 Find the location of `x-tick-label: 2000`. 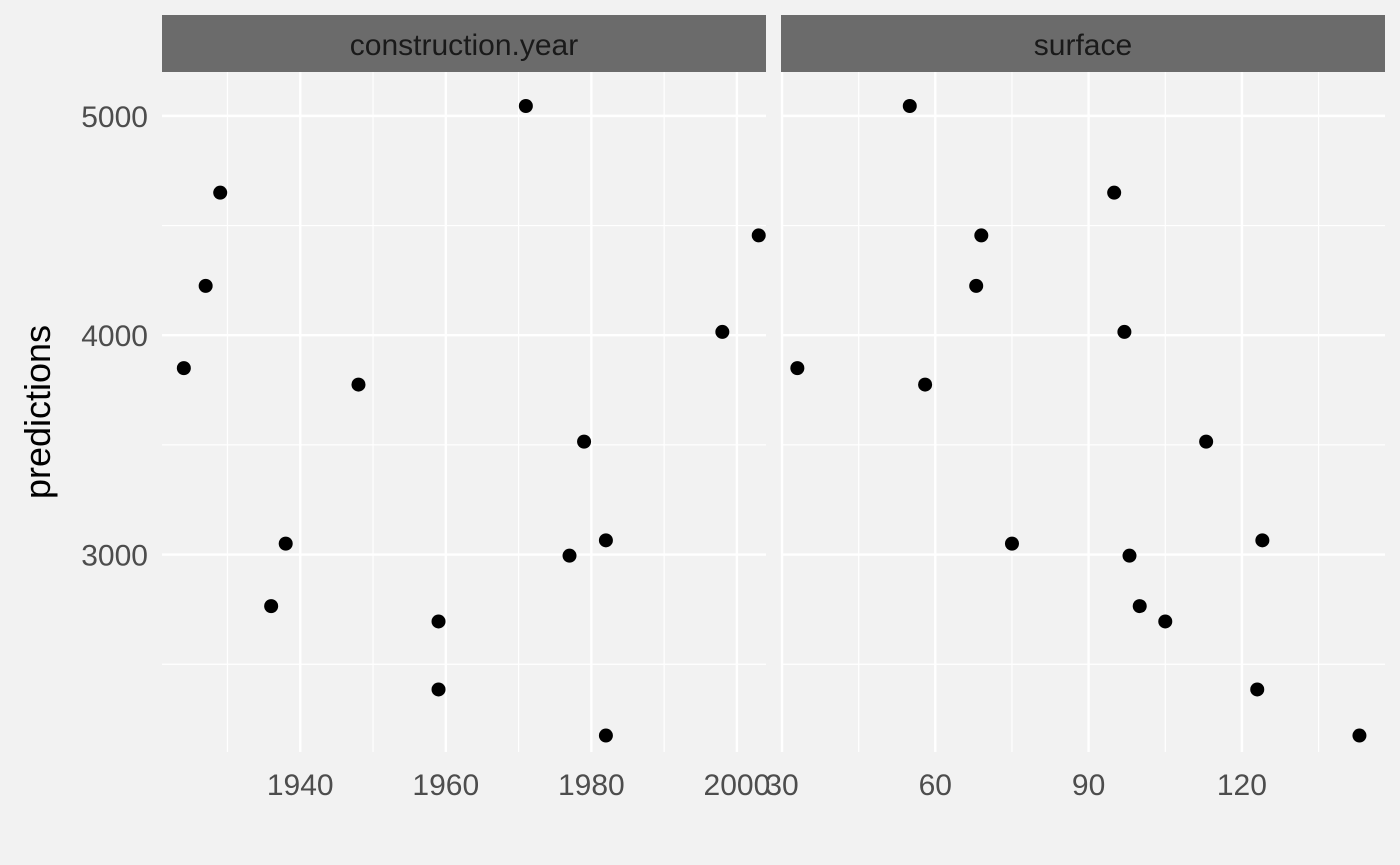

x-tick-label: 2000 is located at coordinates (737, 785).